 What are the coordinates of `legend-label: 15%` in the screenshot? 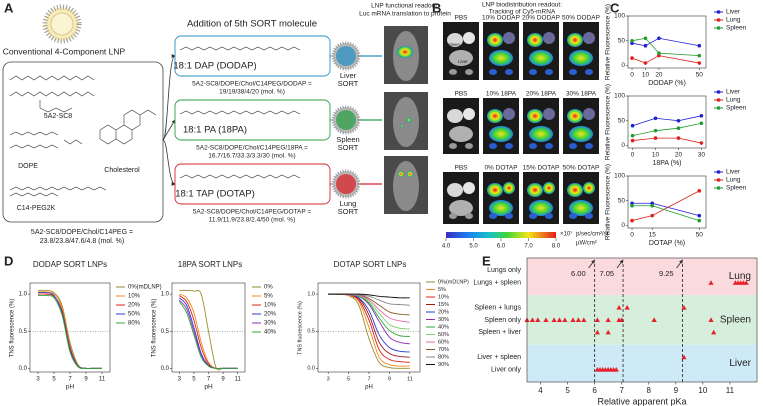 It's located at (443, 305).